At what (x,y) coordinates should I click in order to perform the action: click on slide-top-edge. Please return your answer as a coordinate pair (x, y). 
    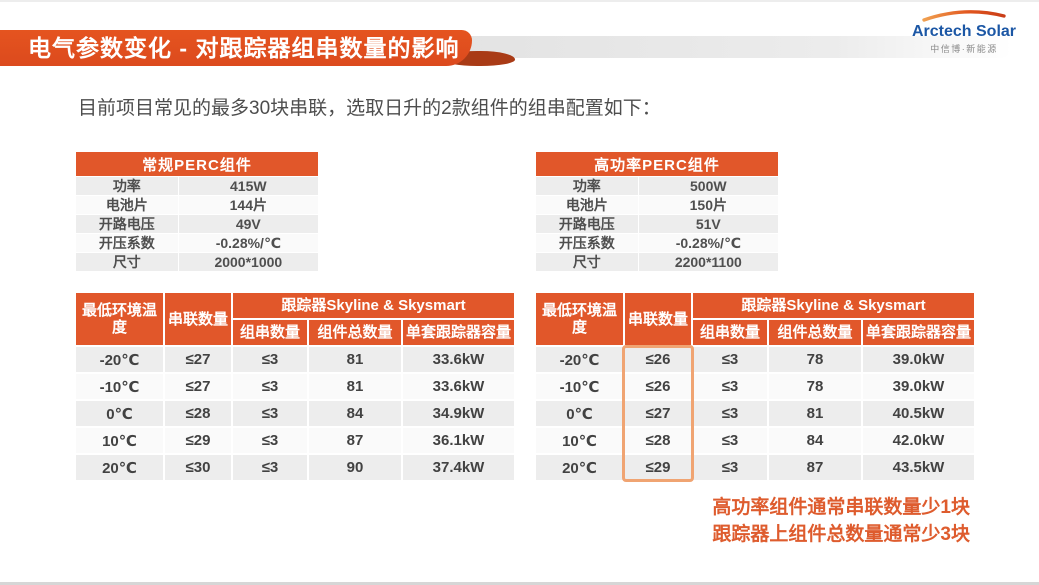
    Looking at the image, I should click on (519, 1).